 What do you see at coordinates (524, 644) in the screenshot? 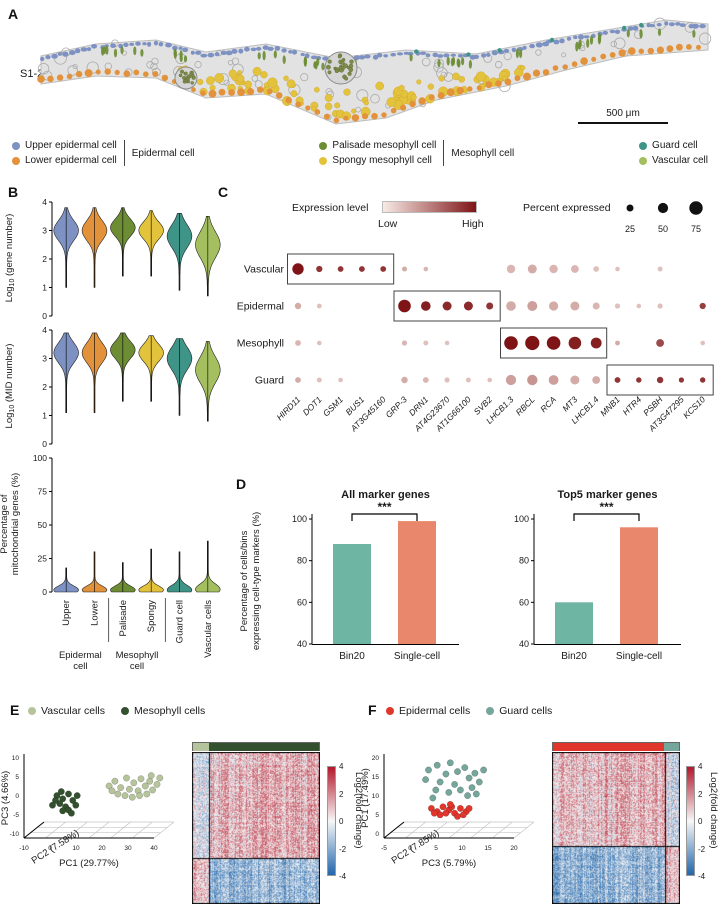
I see `svg-text: 40` at bounding box center [524, 644].